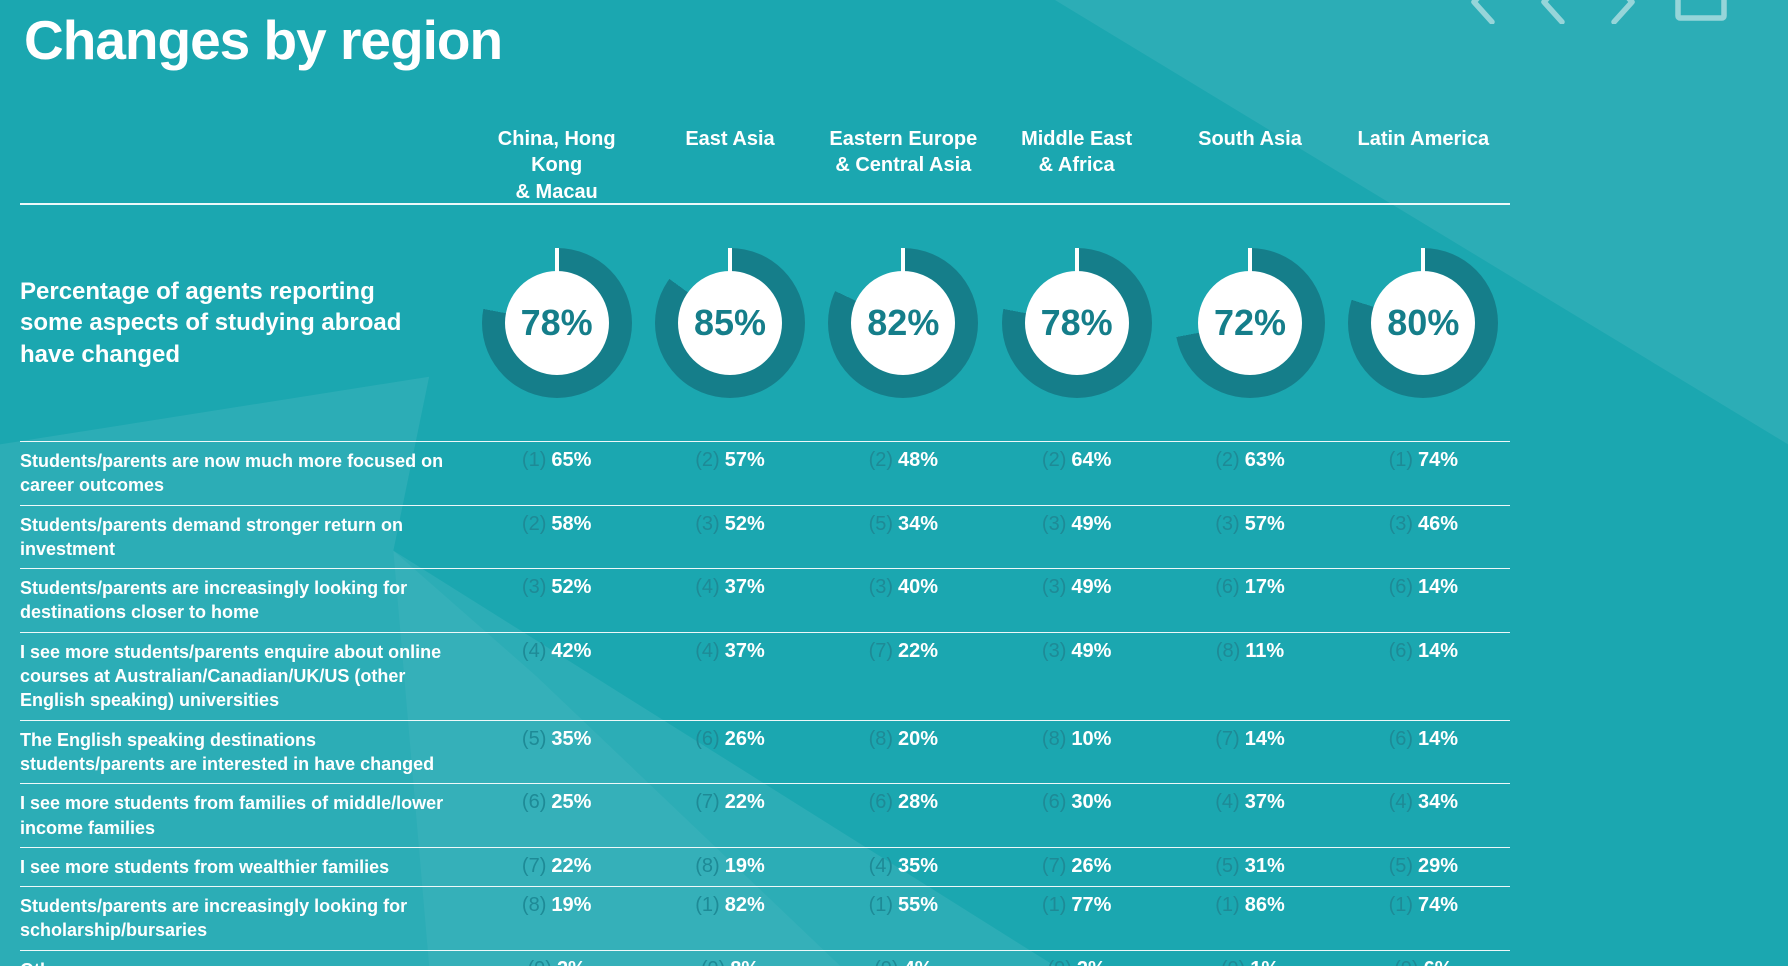 This screenshot has height=966, width=1788. What do you see at coordinates (571, 905) in the screenshot?
I see `value: 19%` at bounding box center [571, 905].